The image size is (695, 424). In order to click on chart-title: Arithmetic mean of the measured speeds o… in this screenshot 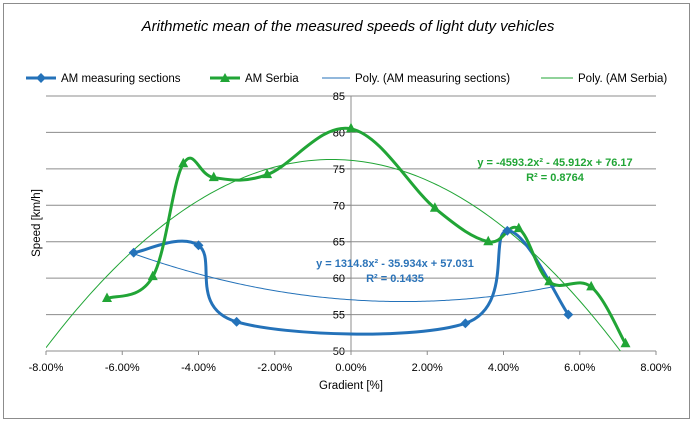, I will do `click(348, 26)`.